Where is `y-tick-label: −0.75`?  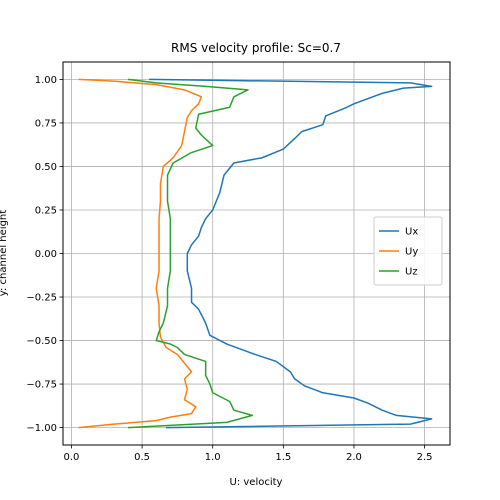
y-tick-label: −0.75 is located at coordinates (41, 385).